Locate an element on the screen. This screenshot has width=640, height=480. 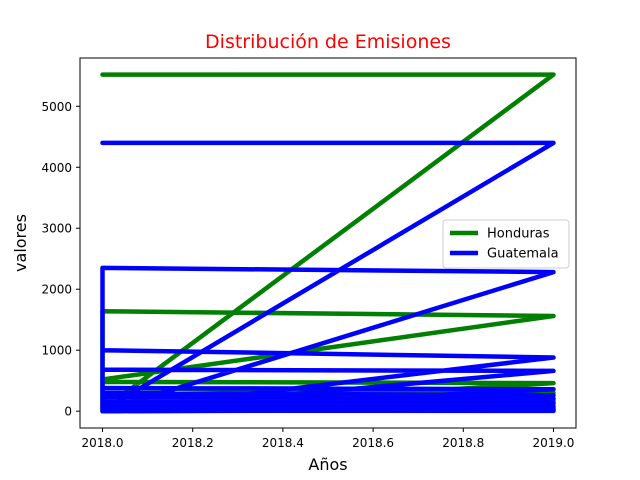
y-tick-label: 2000 is located at coordinates (56, 290).